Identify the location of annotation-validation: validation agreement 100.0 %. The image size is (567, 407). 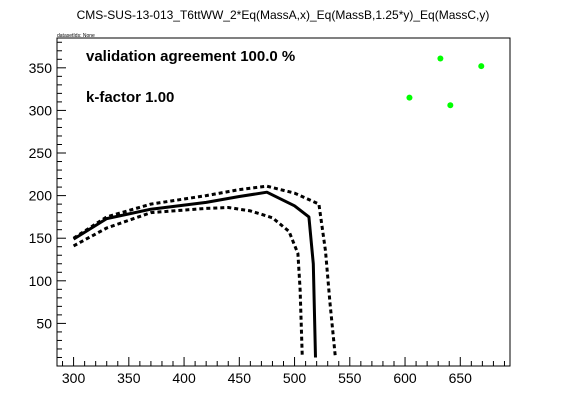
(190, 56).